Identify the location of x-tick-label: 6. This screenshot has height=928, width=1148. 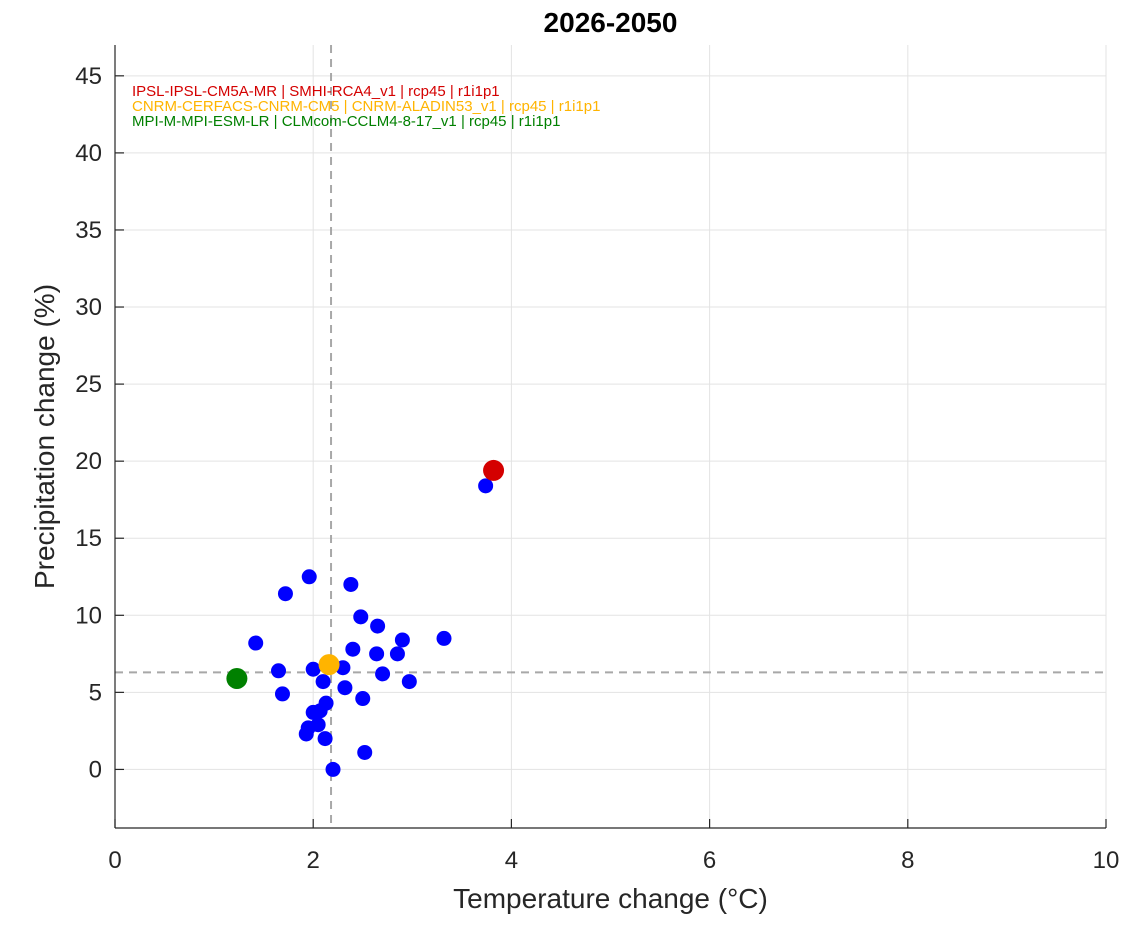
(709, 860).